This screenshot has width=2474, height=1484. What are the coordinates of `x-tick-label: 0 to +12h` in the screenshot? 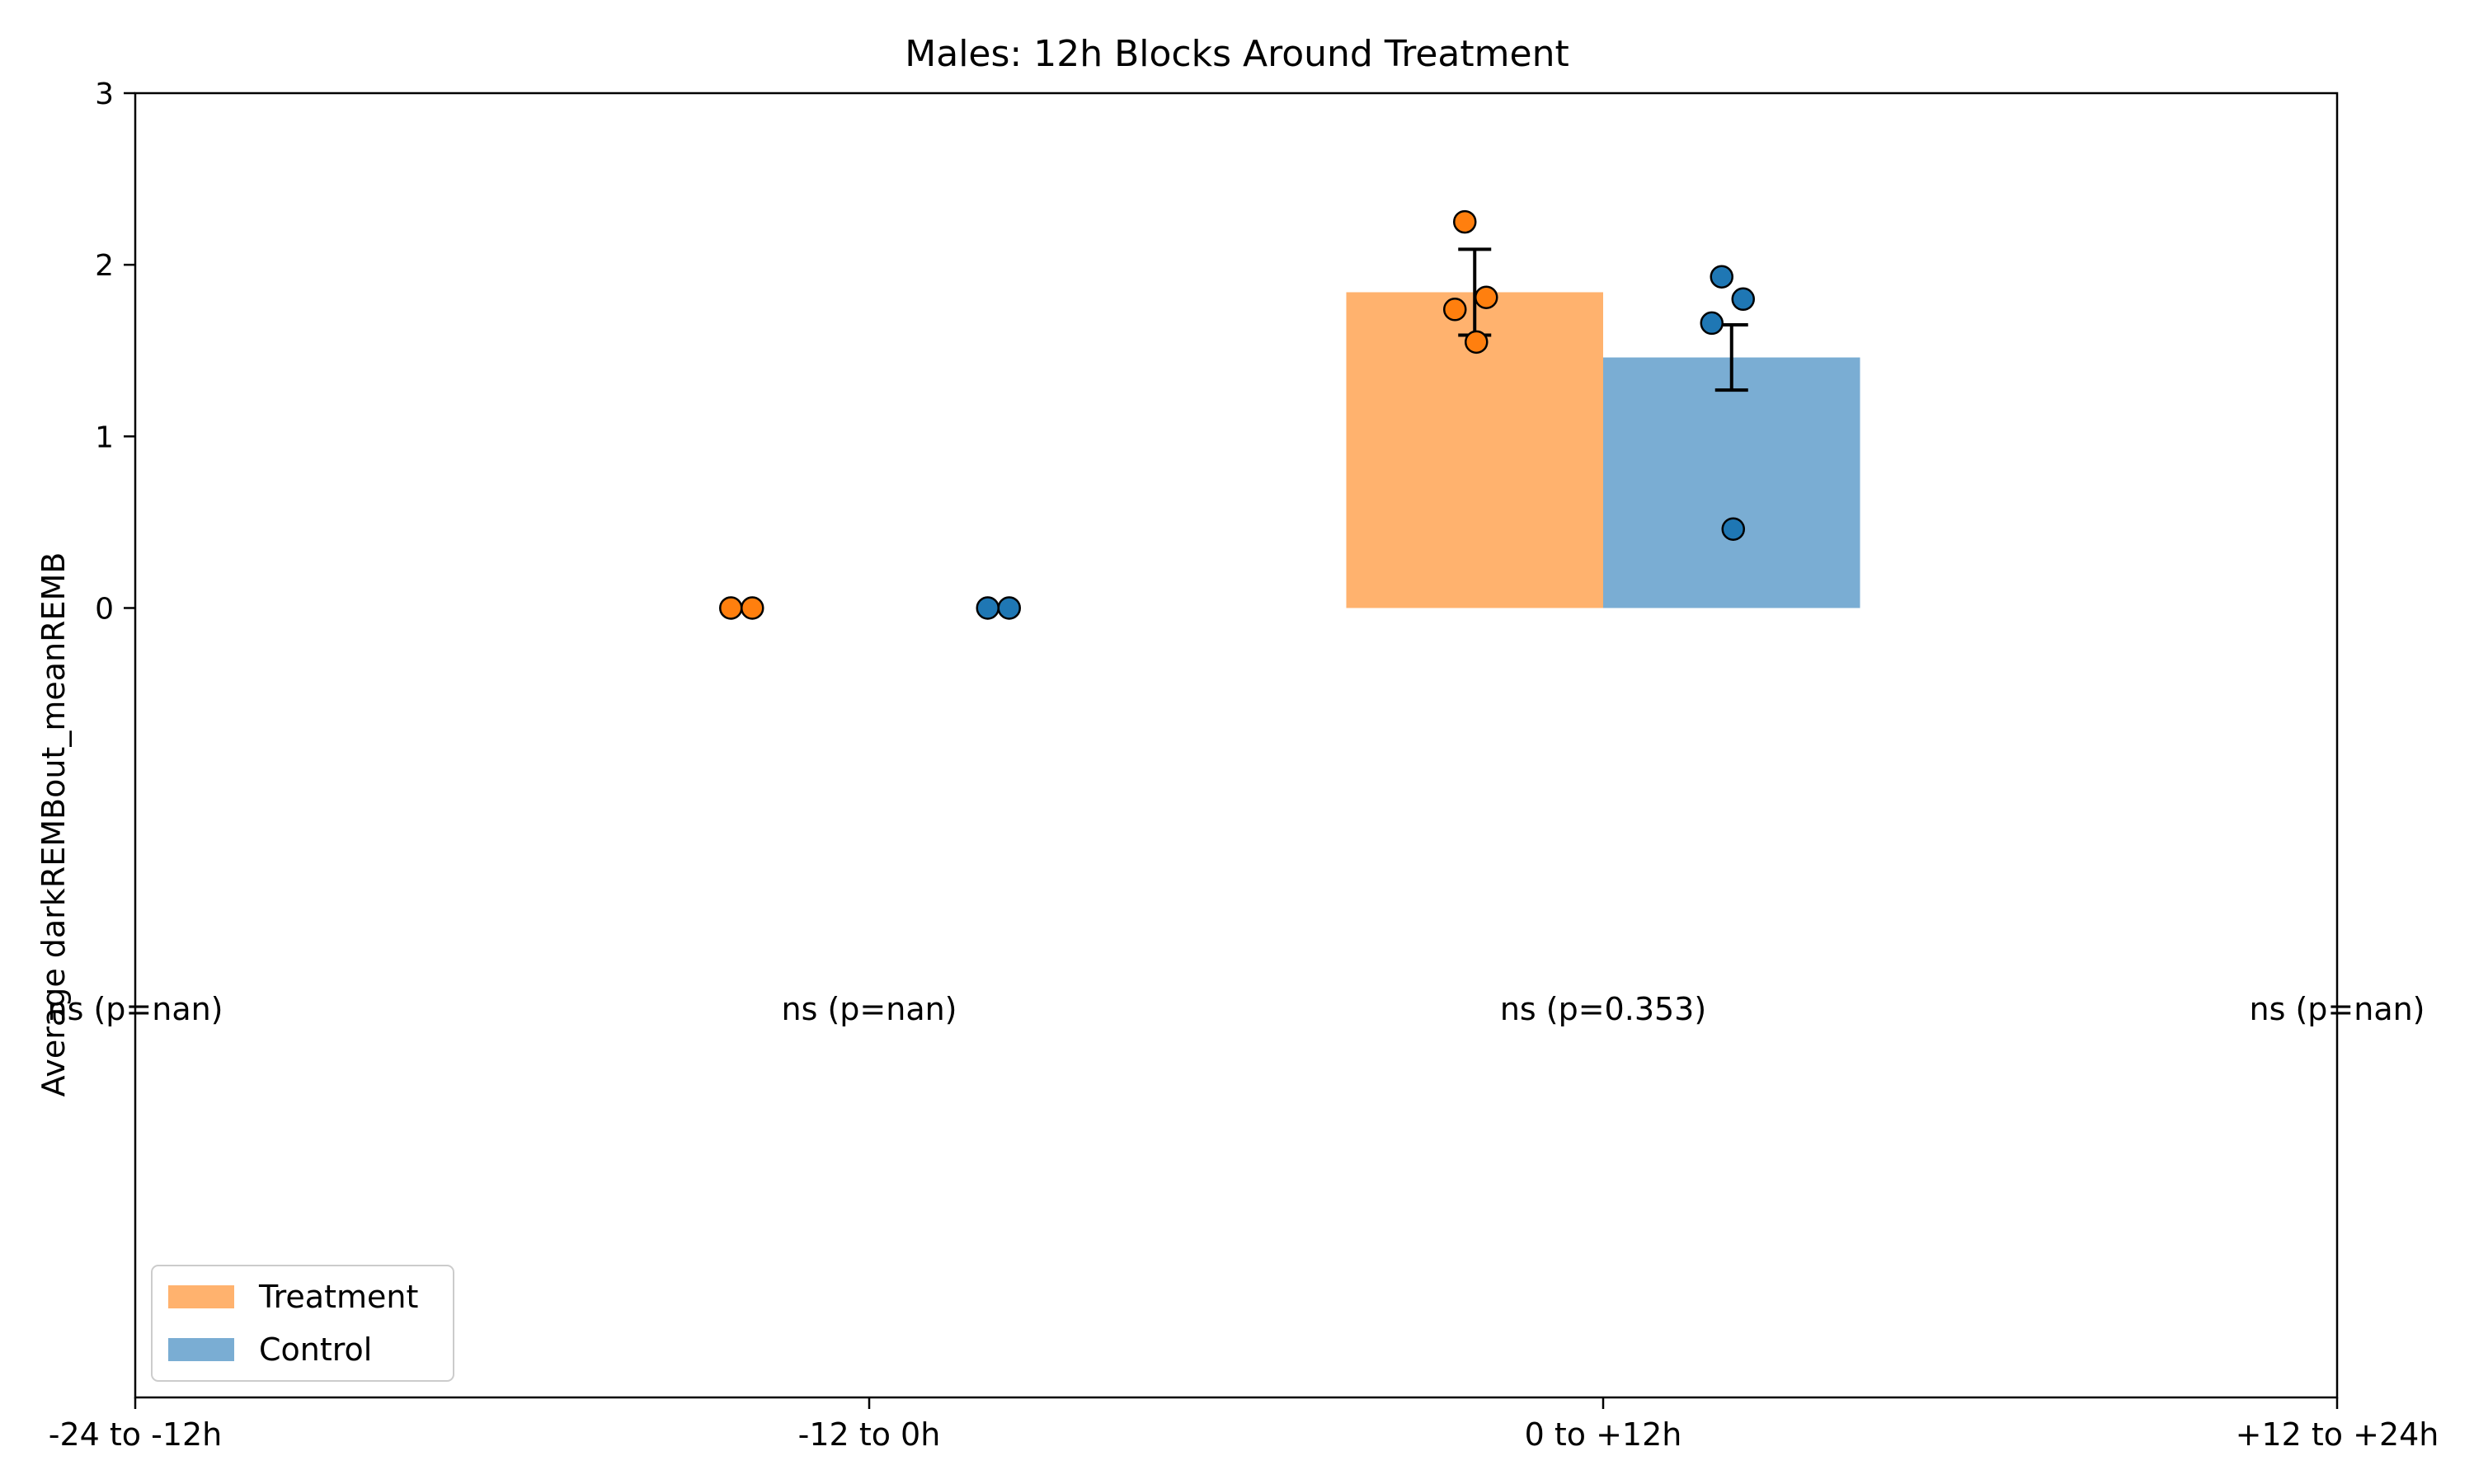 It's located at (1603, 1434).